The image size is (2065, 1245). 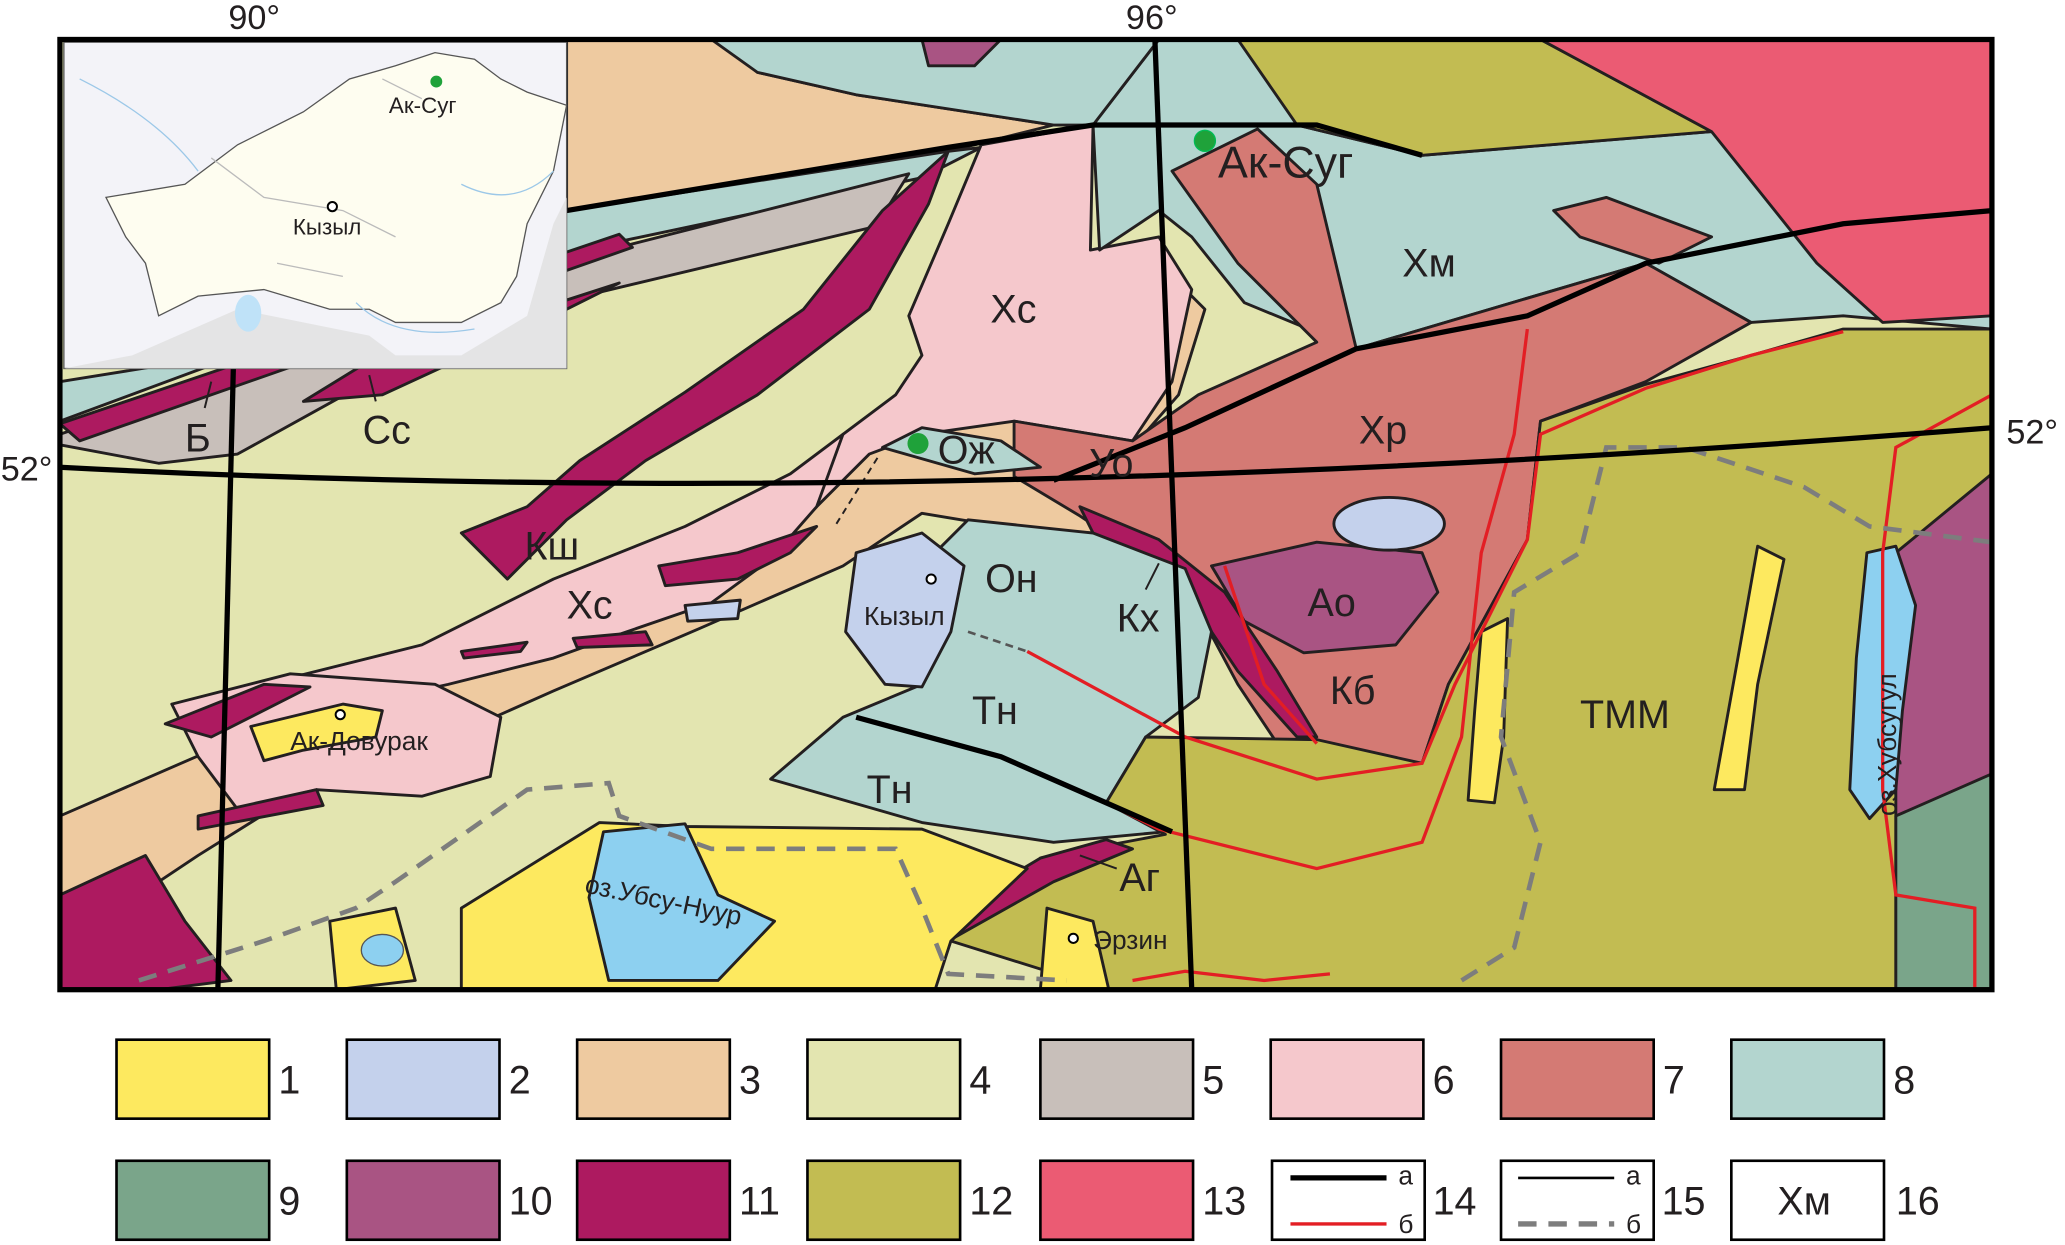 What do you see at coordinates (531, 1202) in the screenshot?
I see `legend-number-10: 10` at bounding box center [531, 1202].